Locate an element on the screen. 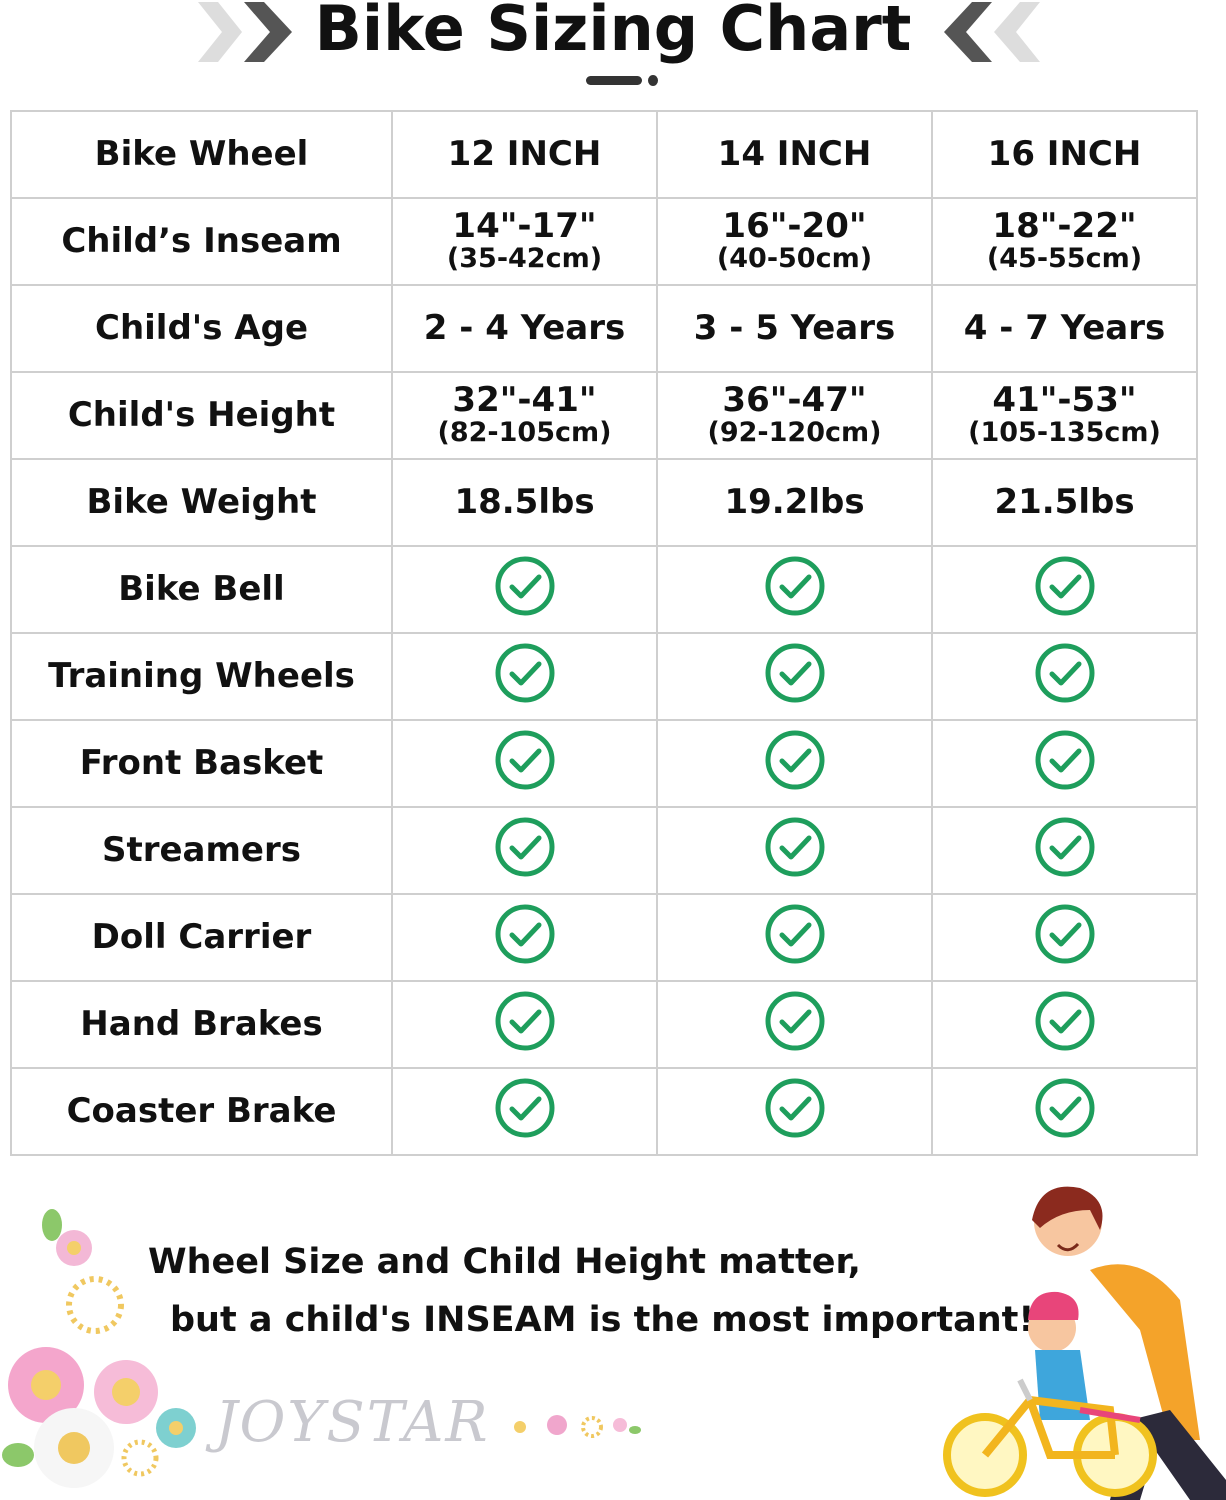 The width and height of the screenshot is (1226, 1500). value-cell: 36"-47" (92-120cm) is located at coordinates (794, 415).